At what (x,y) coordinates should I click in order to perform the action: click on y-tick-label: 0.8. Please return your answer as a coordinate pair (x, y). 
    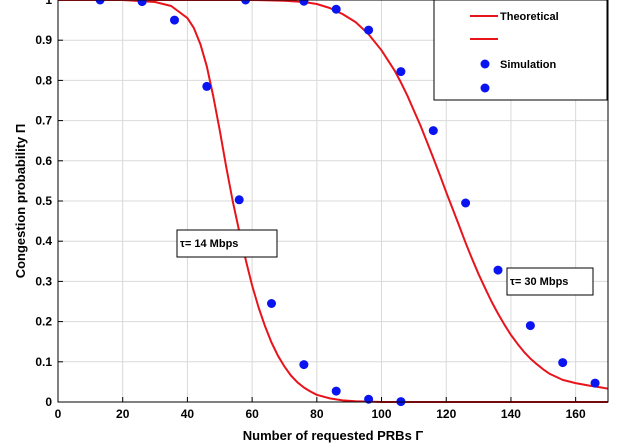
    Looking at the image, I should click on (43, 80).